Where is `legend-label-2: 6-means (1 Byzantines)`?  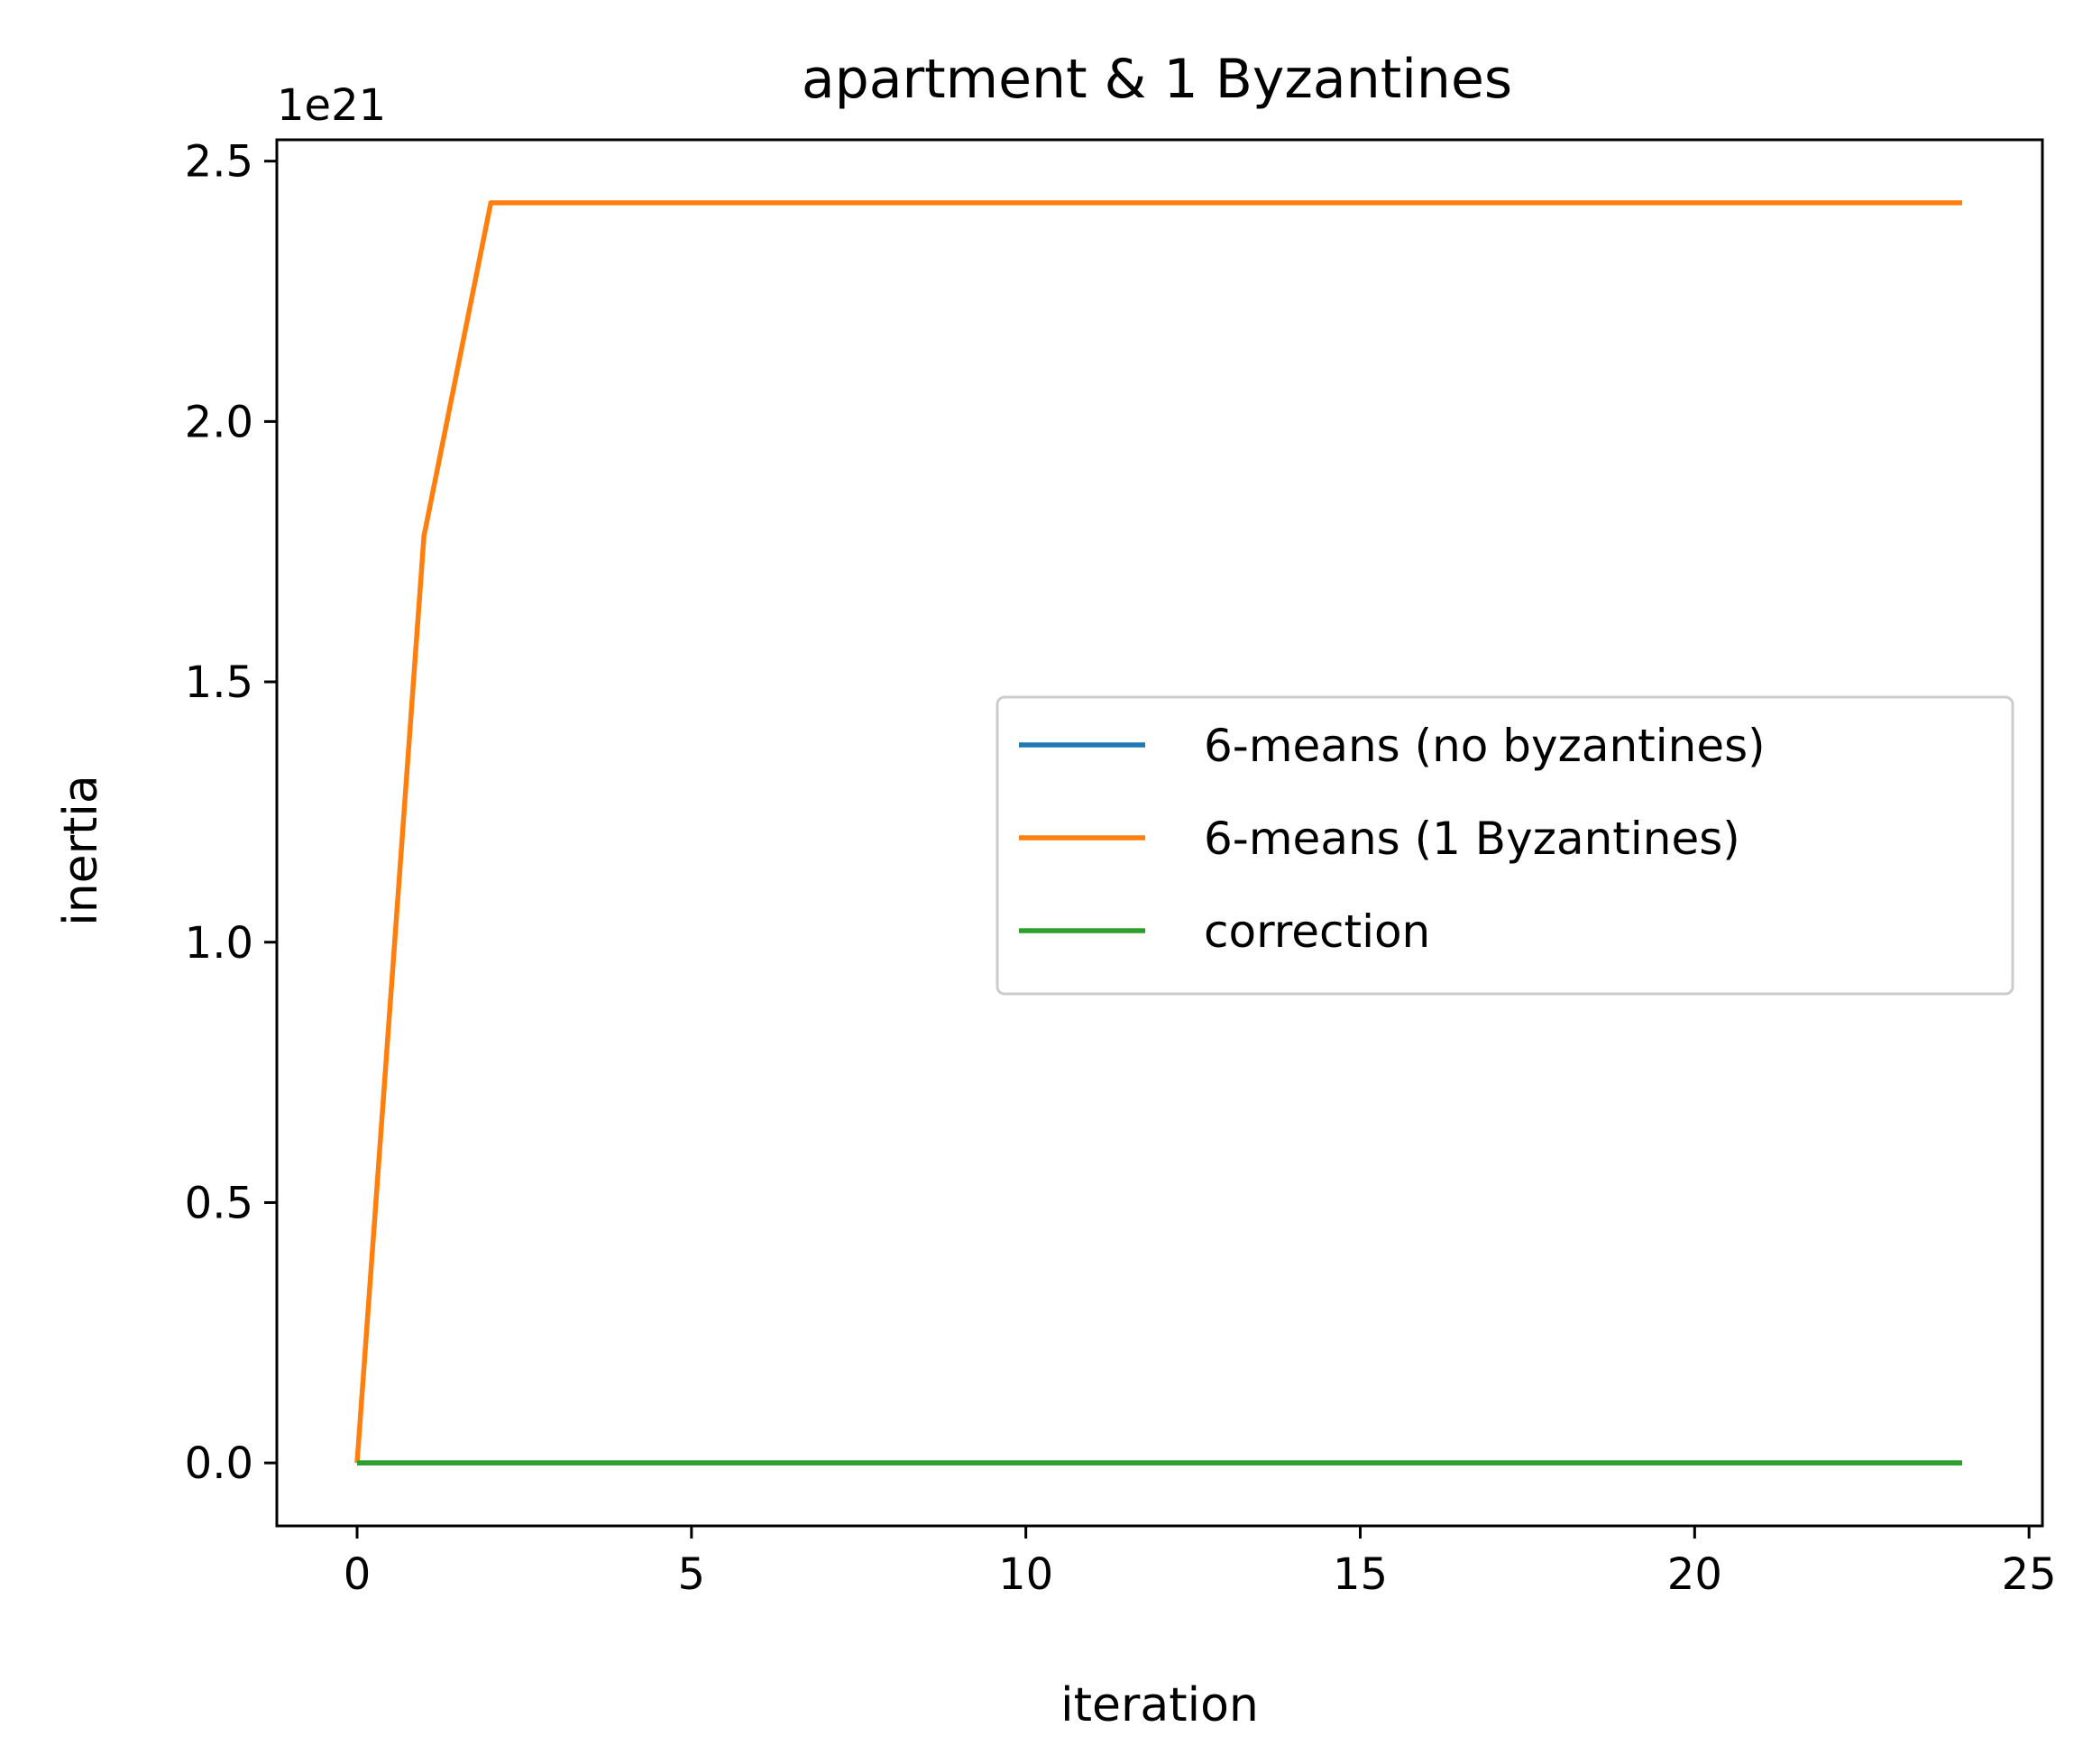
legend-label-2: 6-means (1 Byzantines) is located at coordinates (1472, 839).